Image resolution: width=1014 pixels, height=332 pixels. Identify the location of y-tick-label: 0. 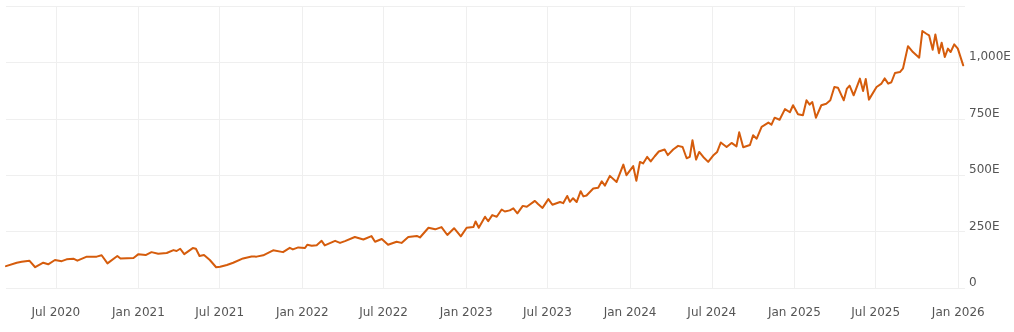
(973, 282).